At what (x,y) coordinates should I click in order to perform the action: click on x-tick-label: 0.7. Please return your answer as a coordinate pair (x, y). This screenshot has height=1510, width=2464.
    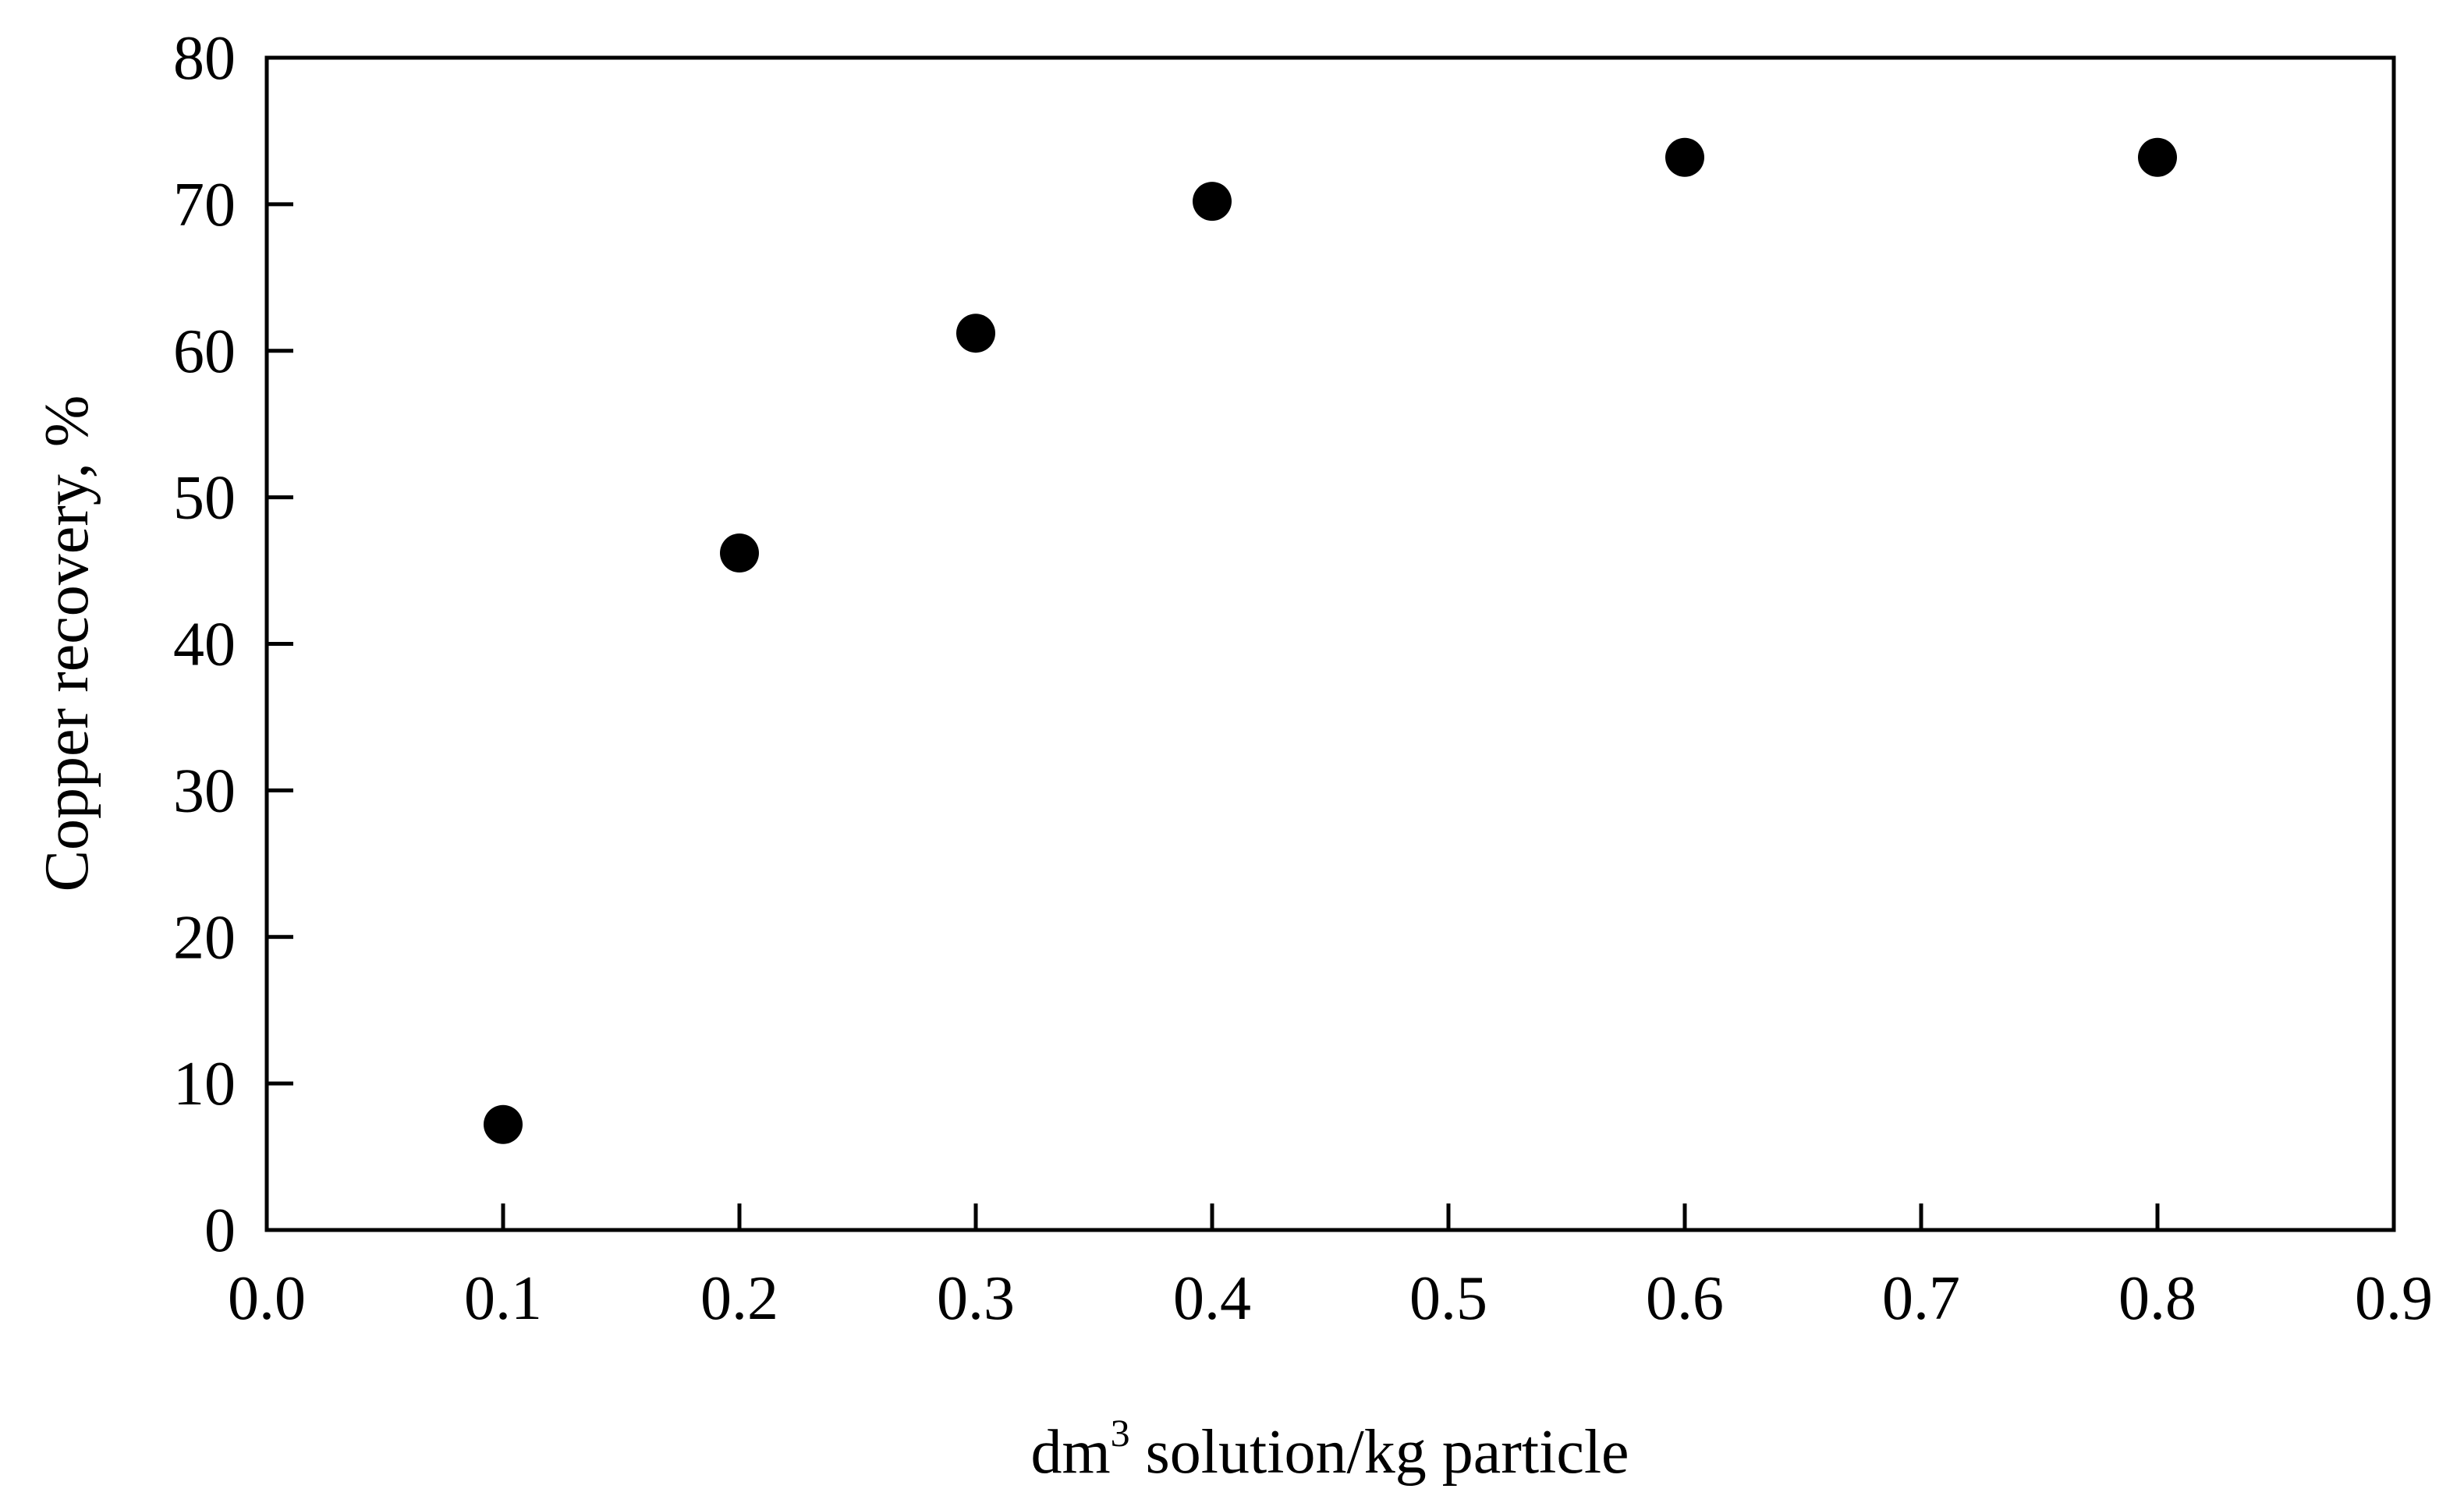
    Looking at the image, I should click on (1921, 1298).